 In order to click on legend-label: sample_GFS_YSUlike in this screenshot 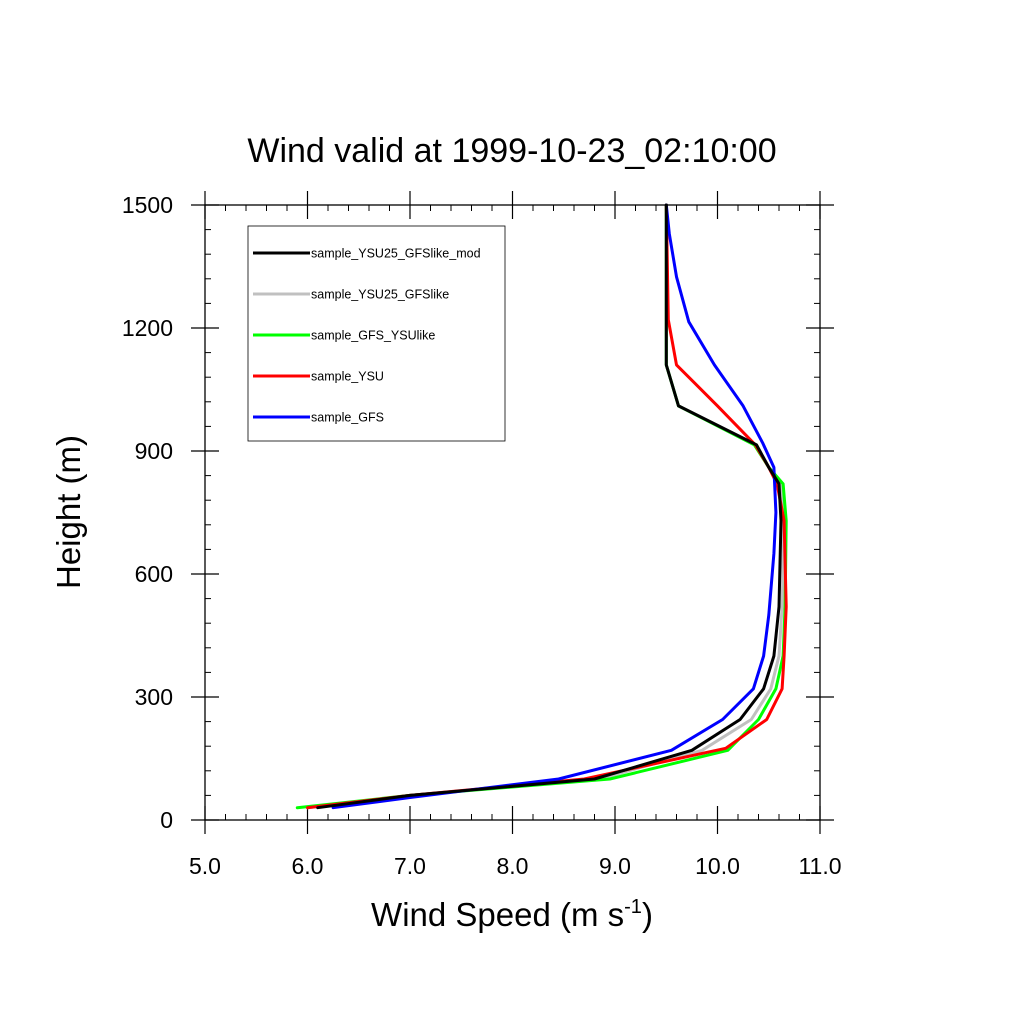, I will do `click(373, 336)`.